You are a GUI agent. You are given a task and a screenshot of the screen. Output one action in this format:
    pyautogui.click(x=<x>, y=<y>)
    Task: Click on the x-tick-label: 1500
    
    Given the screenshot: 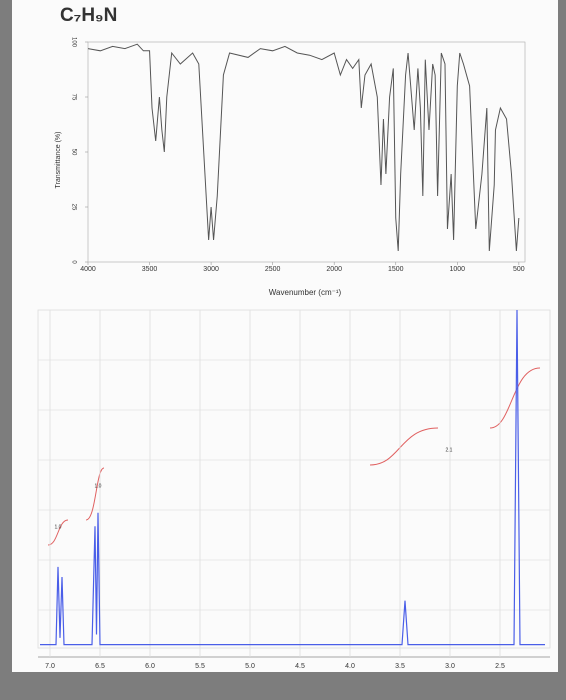 What is the action you would take?
    pyautogui.click(x=396, y=269)
    